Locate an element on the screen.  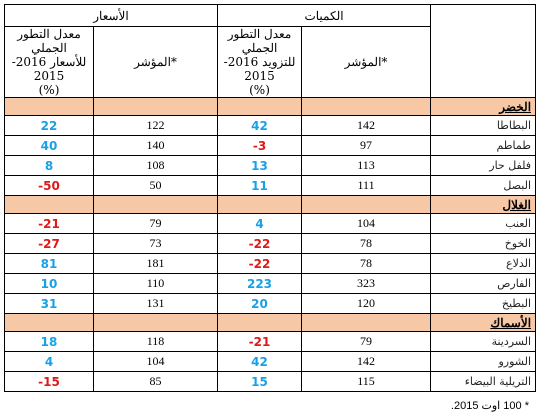
quantity-rate-cell: 4 is located at coordinates (260, 223).